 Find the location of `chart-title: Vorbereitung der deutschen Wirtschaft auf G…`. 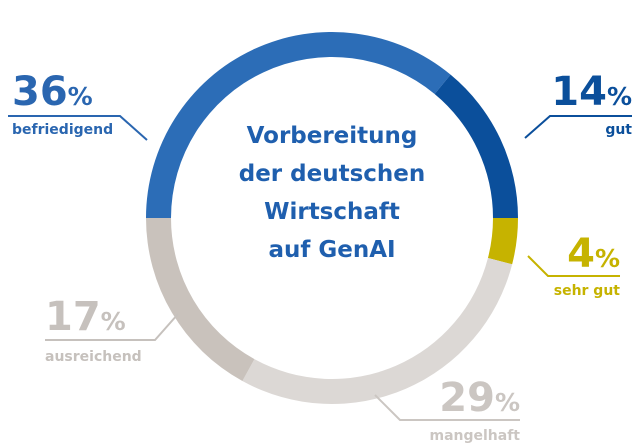

chart-title: Vorbereitung der deutschen Wirtschaft auf G… is located at coordinates (332, 193).